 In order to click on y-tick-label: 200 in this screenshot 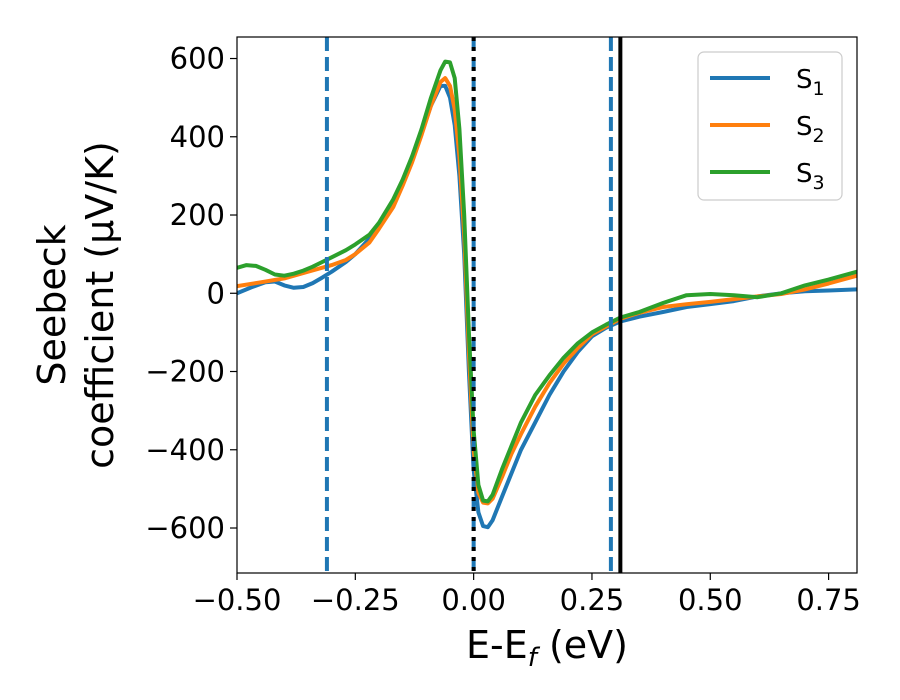, I will do `click(197, 215)`.